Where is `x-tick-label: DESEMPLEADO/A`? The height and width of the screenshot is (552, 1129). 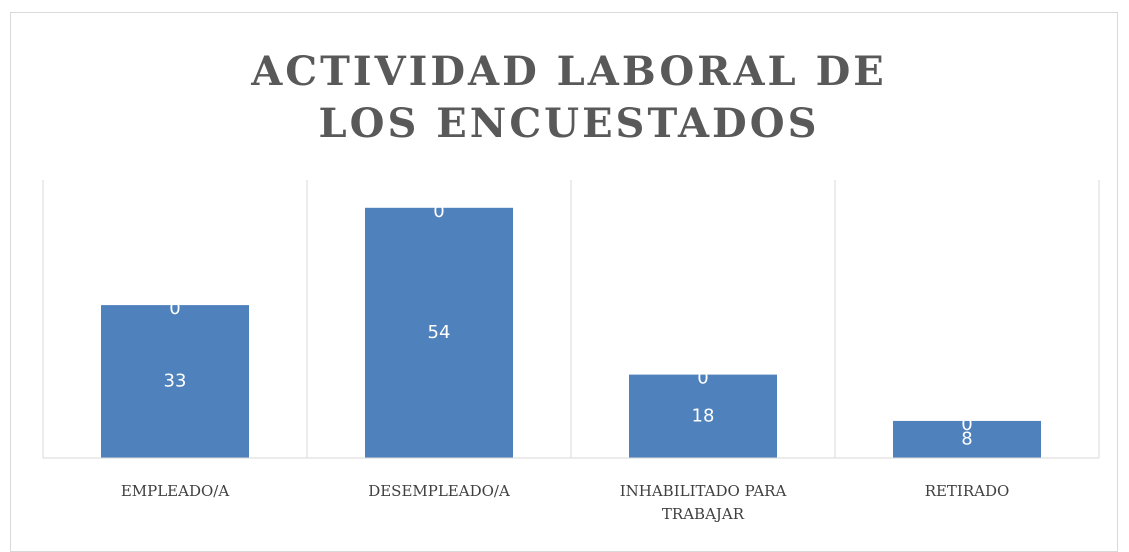 x-tick-label: DESEMPLEADO/A is located at coordinates (439, 491).